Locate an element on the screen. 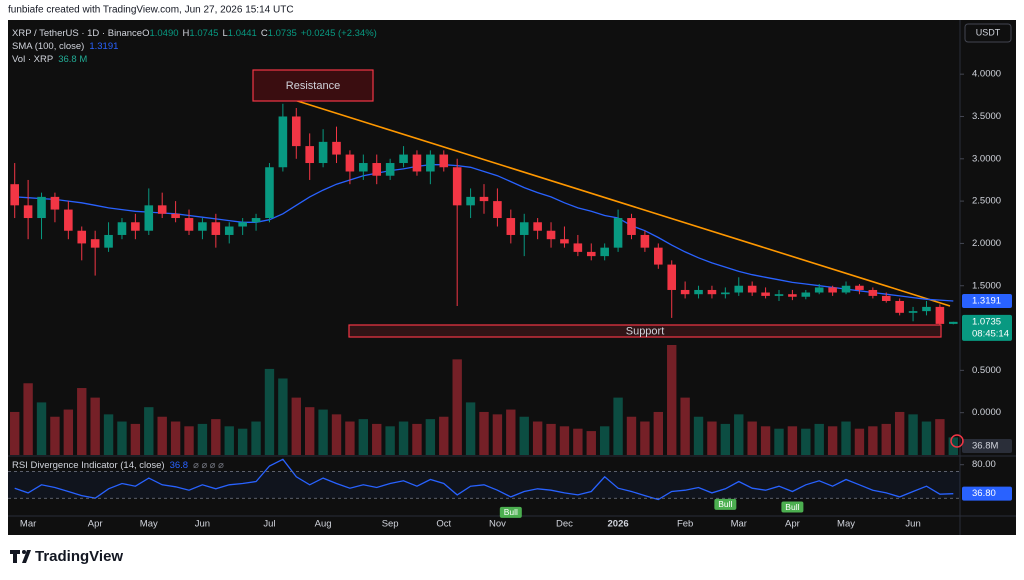 Image resolution: width=1024 pixels, height=580 pixels. brand-logo is located at coordinates (20, 556).